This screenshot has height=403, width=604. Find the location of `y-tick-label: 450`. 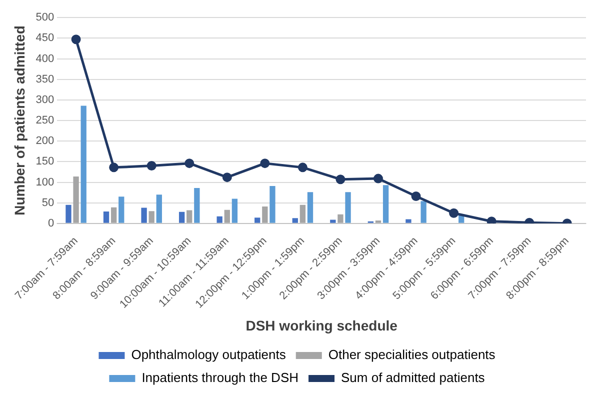

y-tick-label: 450 is located at coordinates (45, 38).